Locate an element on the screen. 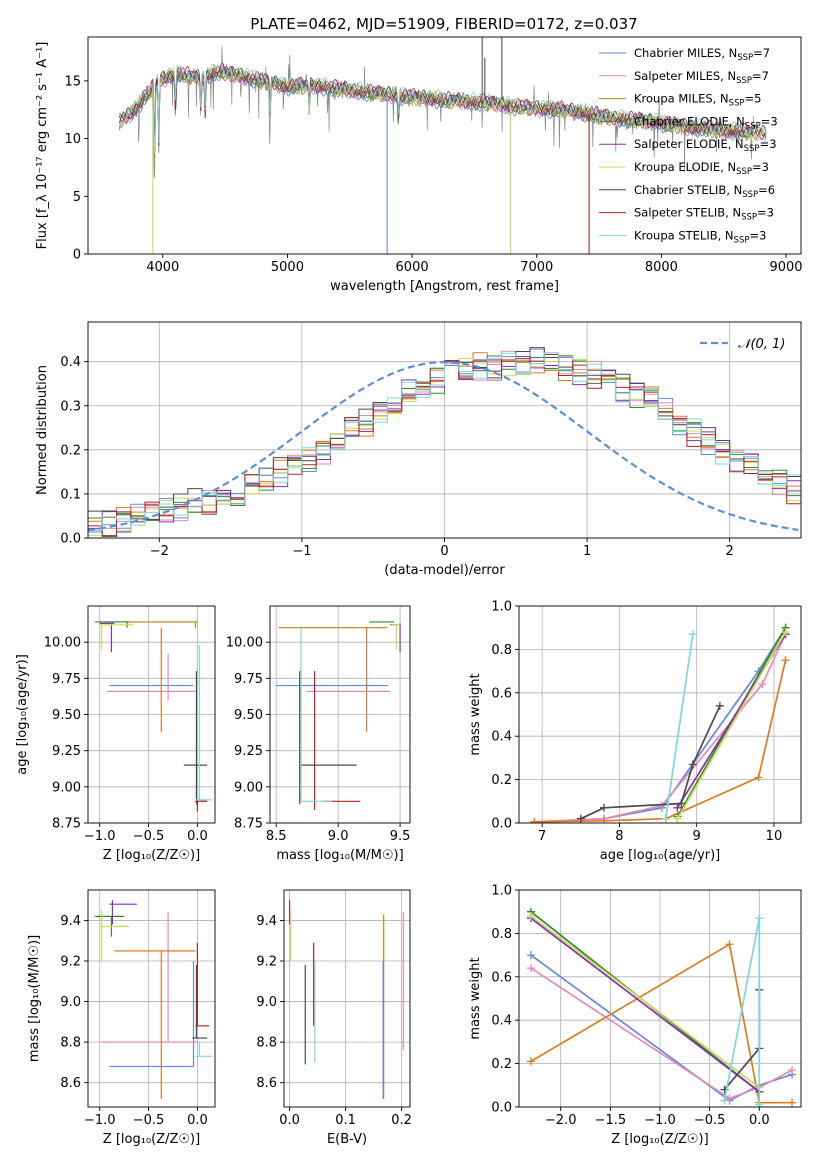  mass-vs-extinction-panel: 0.0 0.1 0.2 8.6 8.8 9.0 9.2 9.4 E(B-V) is located at coordinates (334, 1018).